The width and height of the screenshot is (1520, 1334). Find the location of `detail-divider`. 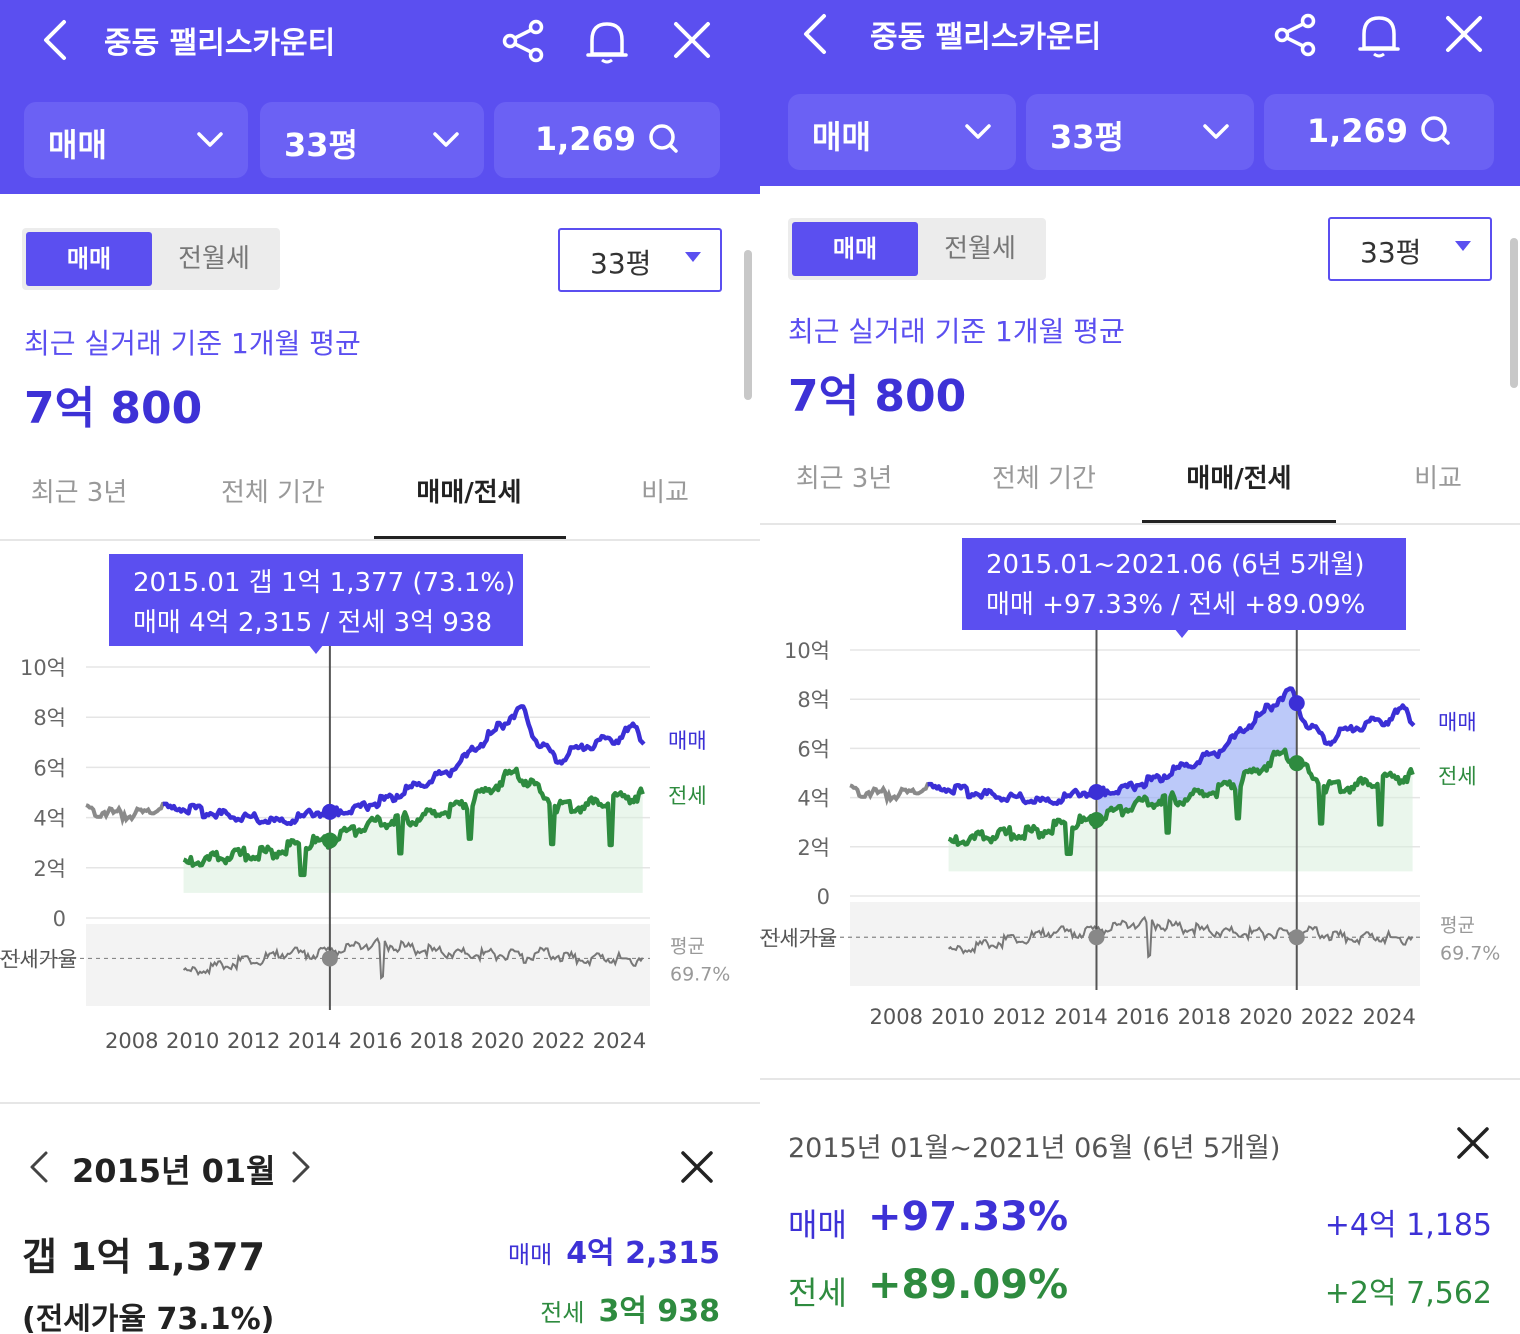

detail-divider is located at coordinates (380, 1103).